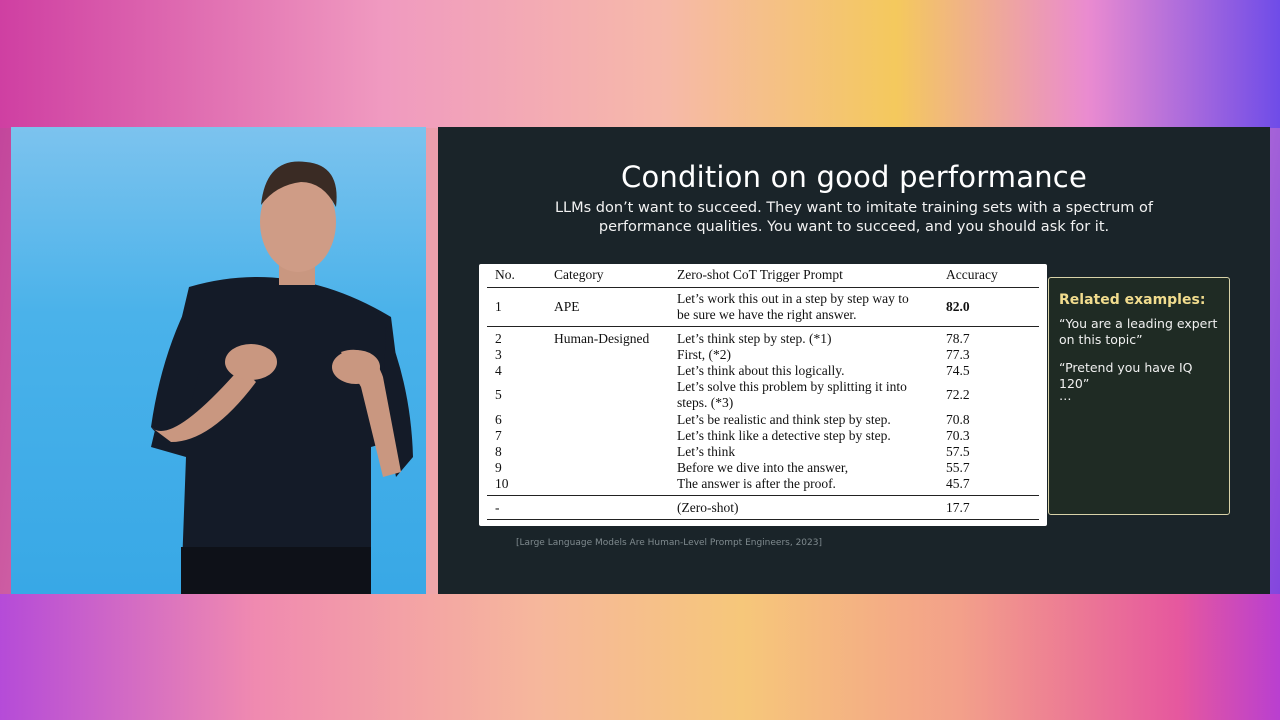  Describe the element at coordinates (958, 419) in the screenshot. I see `table-cell-accuracy: 70.8` at that location.